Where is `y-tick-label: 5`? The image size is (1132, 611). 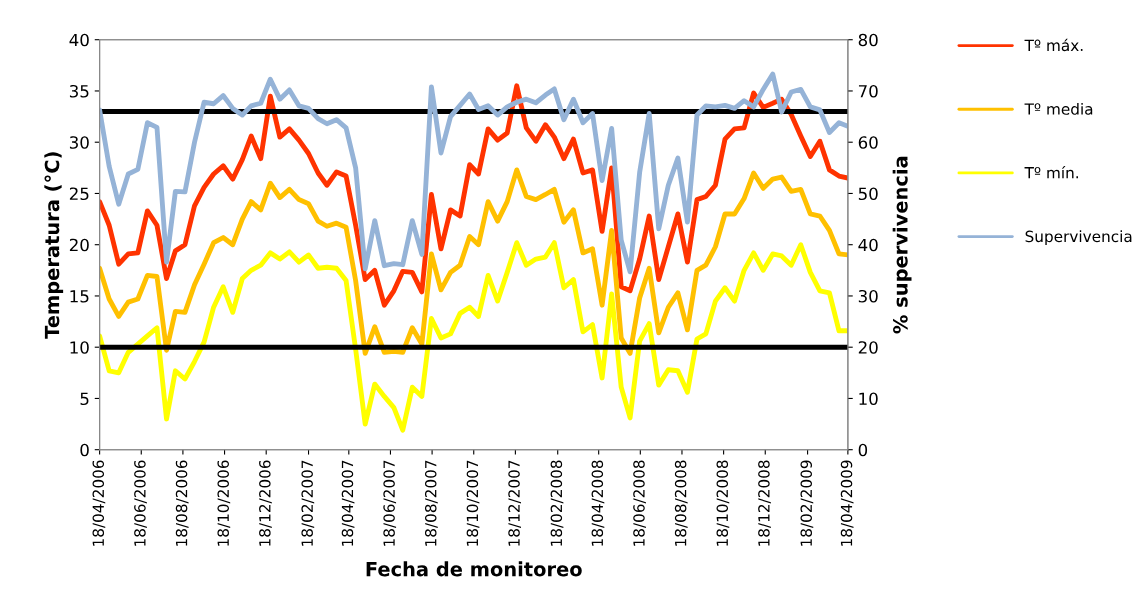 y-tick-label: 5 is located at coordinates (84, 399).